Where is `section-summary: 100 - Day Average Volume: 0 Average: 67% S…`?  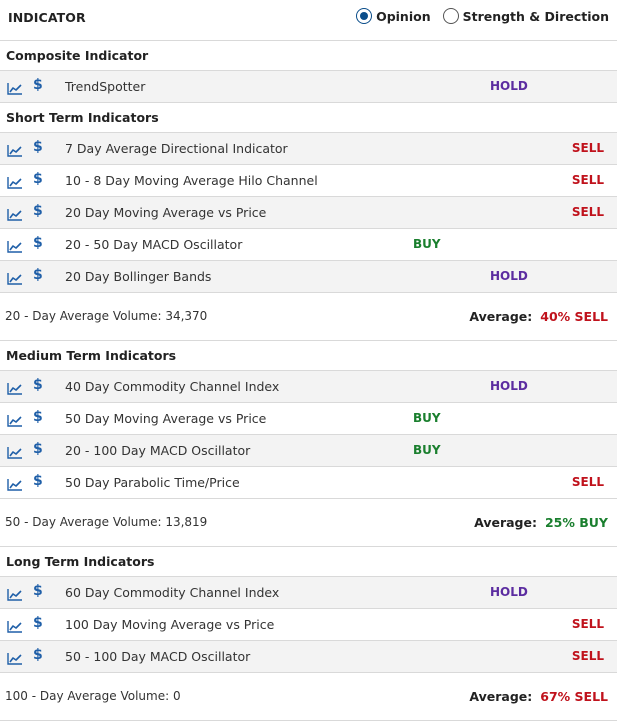 section-summary: 100 - Day Average Volume: 0 Average: 67% S… is located at coordinates (308, 697).